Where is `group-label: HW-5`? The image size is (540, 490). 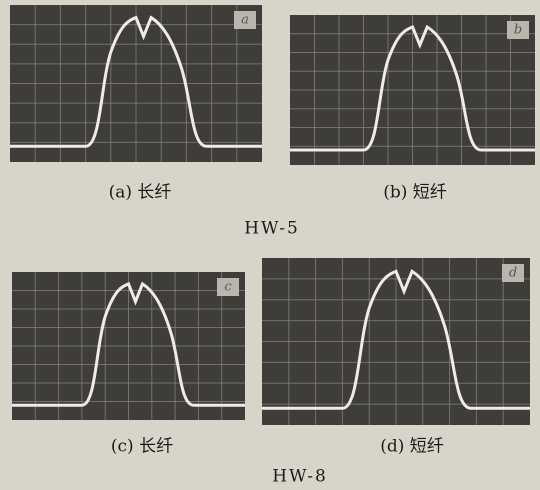 group-label: HW-5 is located at coordinates (272, 229).